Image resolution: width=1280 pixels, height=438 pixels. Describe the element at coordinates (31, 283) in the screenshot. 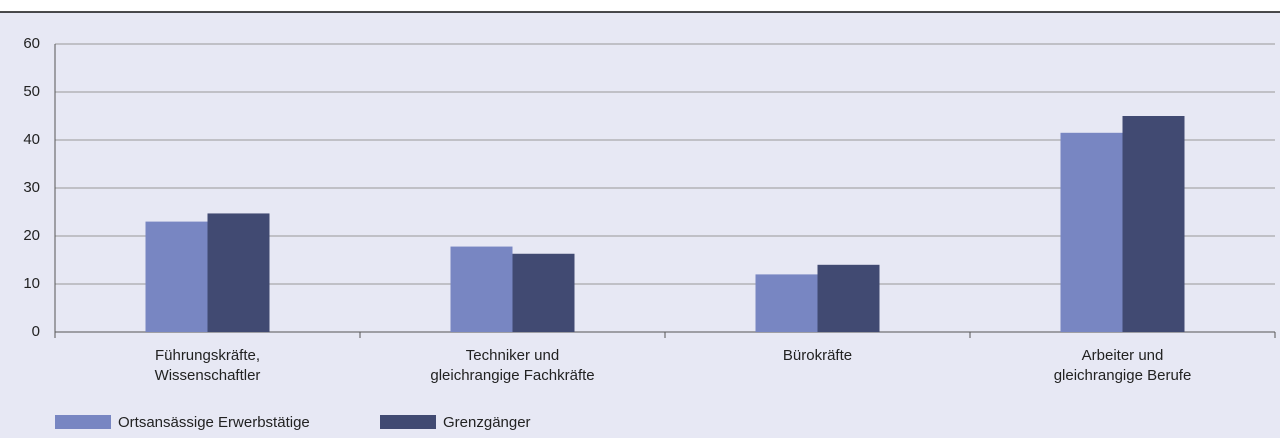

I see `y-tick-label: 10` at that location.